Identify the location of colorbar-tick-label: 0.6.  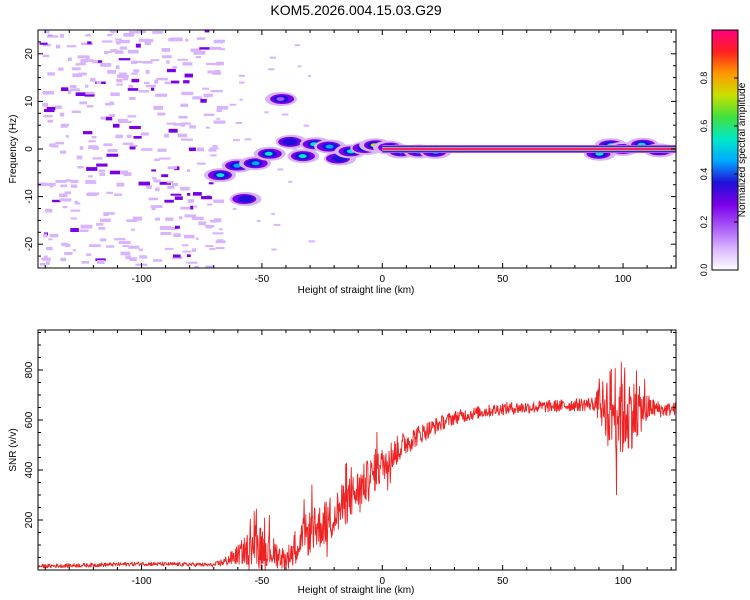
(704, 126).